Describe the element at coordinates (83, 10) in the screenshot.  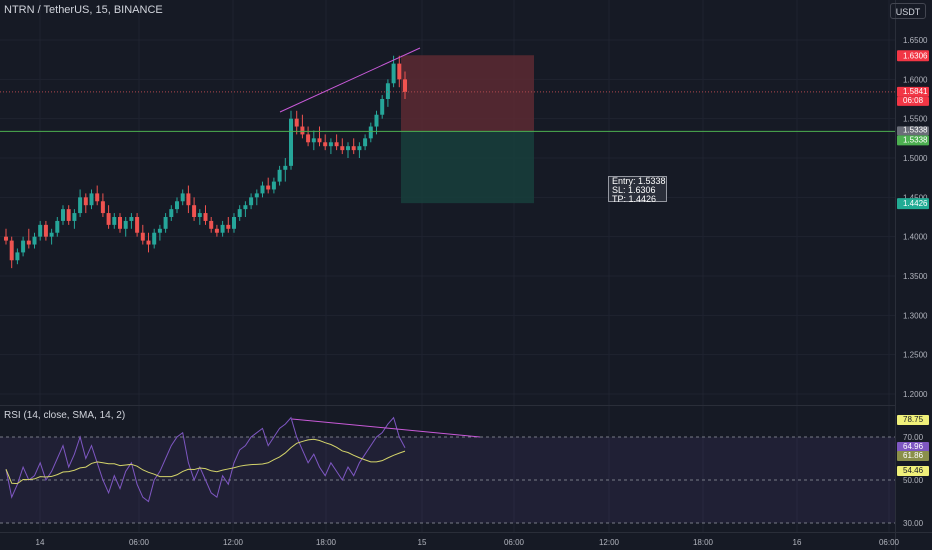
I see `symbol-title: NTRN / TetherUS, 15, BINANCE` at that location.